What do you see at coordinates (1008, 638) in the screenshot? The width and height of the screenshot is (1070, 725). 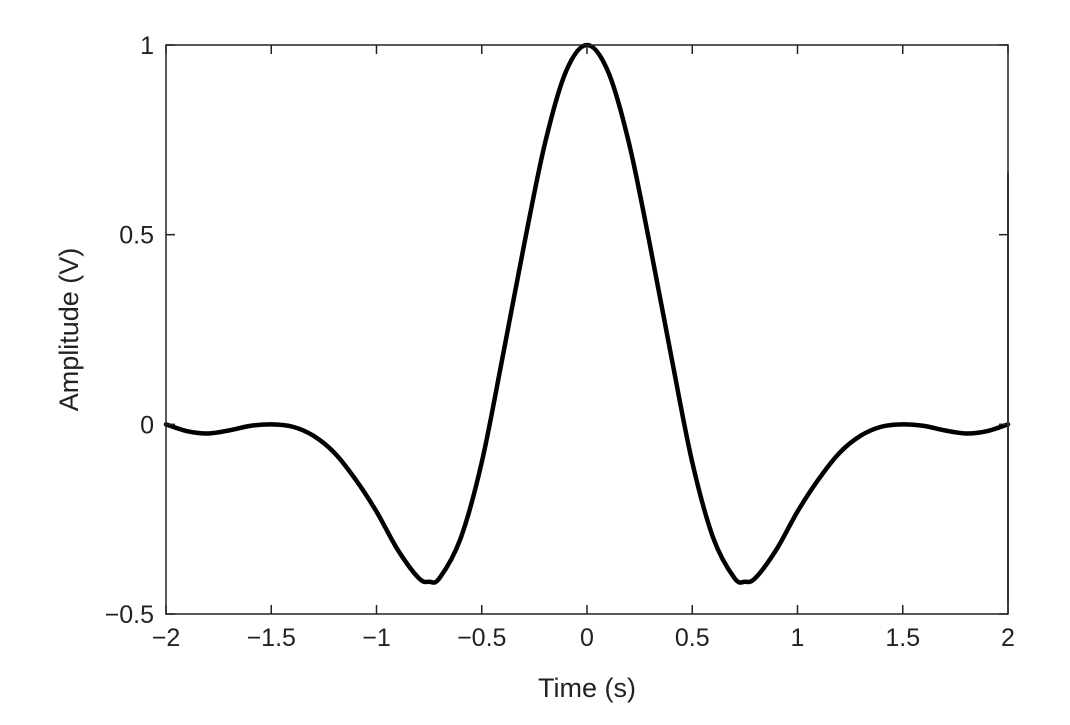 I see `x-tick-label: 2` at bounding box center [1008, 638].